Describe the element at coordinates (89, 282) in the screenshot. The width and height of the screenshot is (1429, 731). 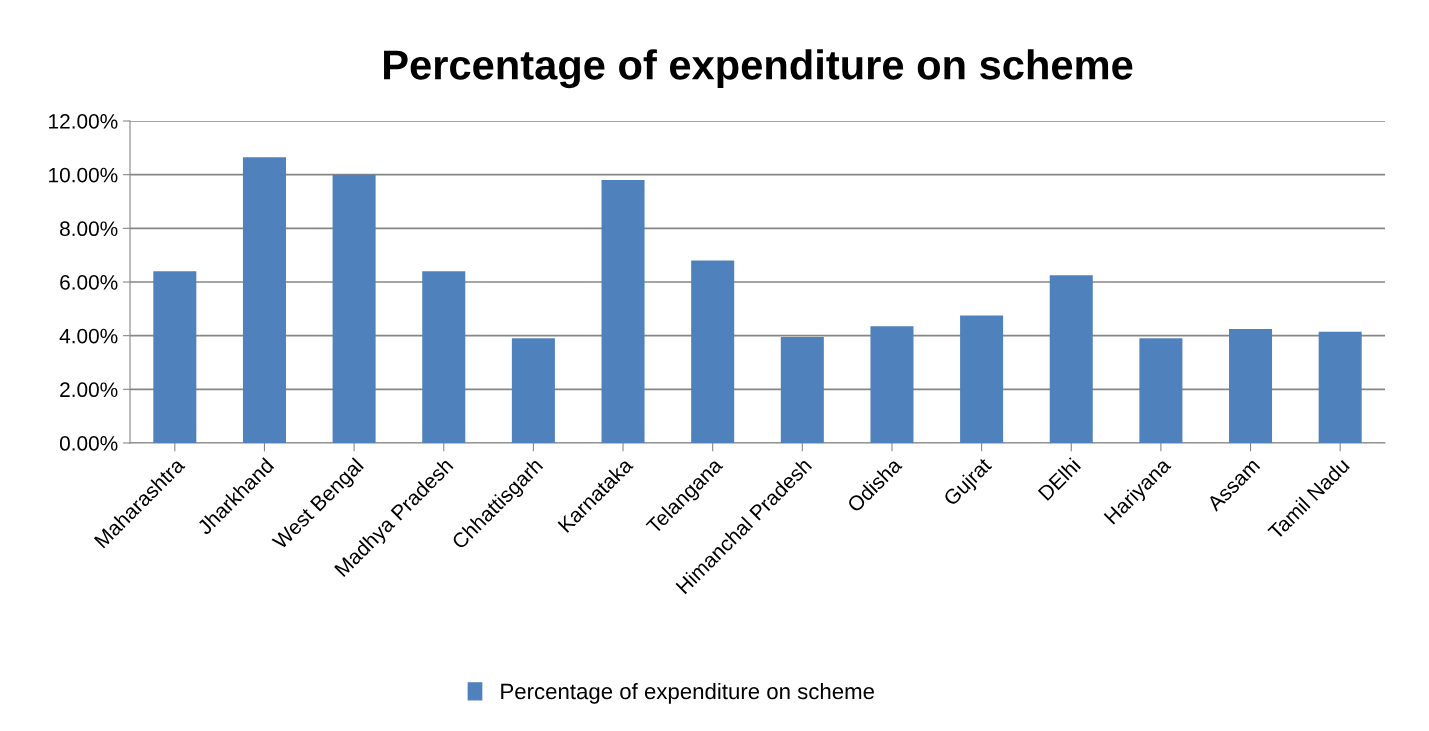
I see `y-tick-label: 6.00%` at that location.